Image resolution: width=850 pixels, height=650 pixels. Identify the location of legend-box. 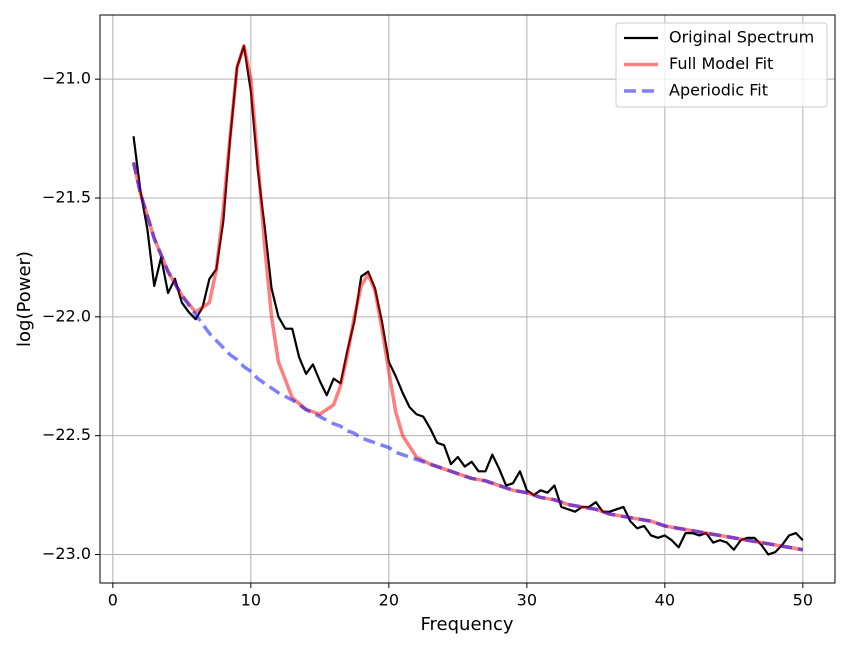
(721, 65).